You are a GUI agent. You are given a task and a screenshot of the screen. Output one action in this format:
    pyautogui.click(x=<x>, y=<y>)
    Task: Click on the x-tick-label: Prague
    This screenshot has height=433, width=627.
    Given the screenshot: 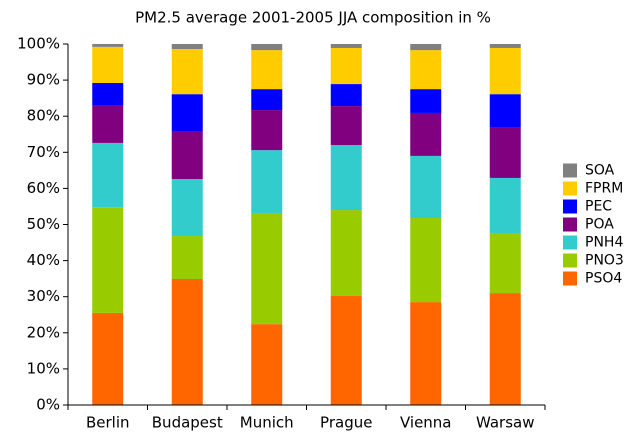 What is the action you would take?
    pyautogui.click(x=346, y=423)
    